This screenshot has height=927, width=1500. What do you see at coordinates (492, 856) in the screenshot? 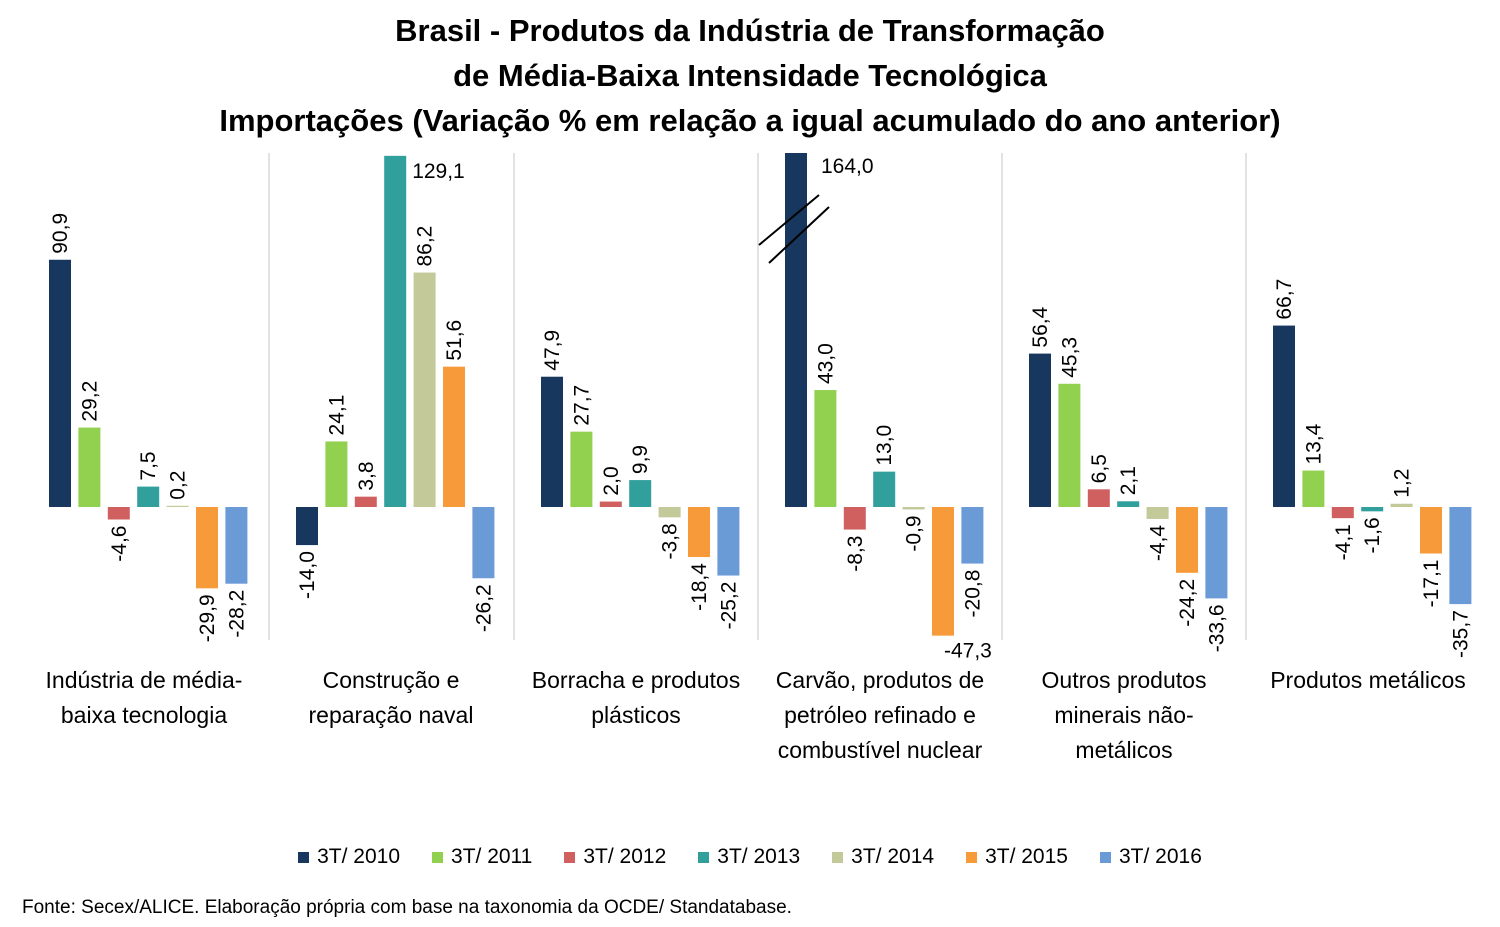
I see `legend-label: 3T/ 2011` at bounding box center [492, 856].